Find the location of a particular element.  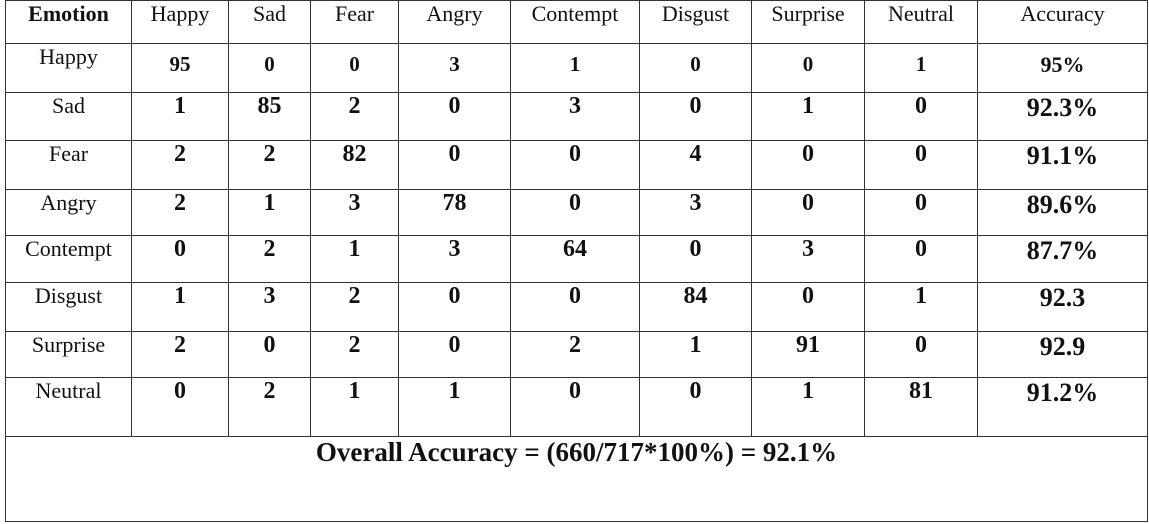

table-row: Angry 2 1 3 78 0 3 0 0 89.6% is located at coordinates (576, 212).